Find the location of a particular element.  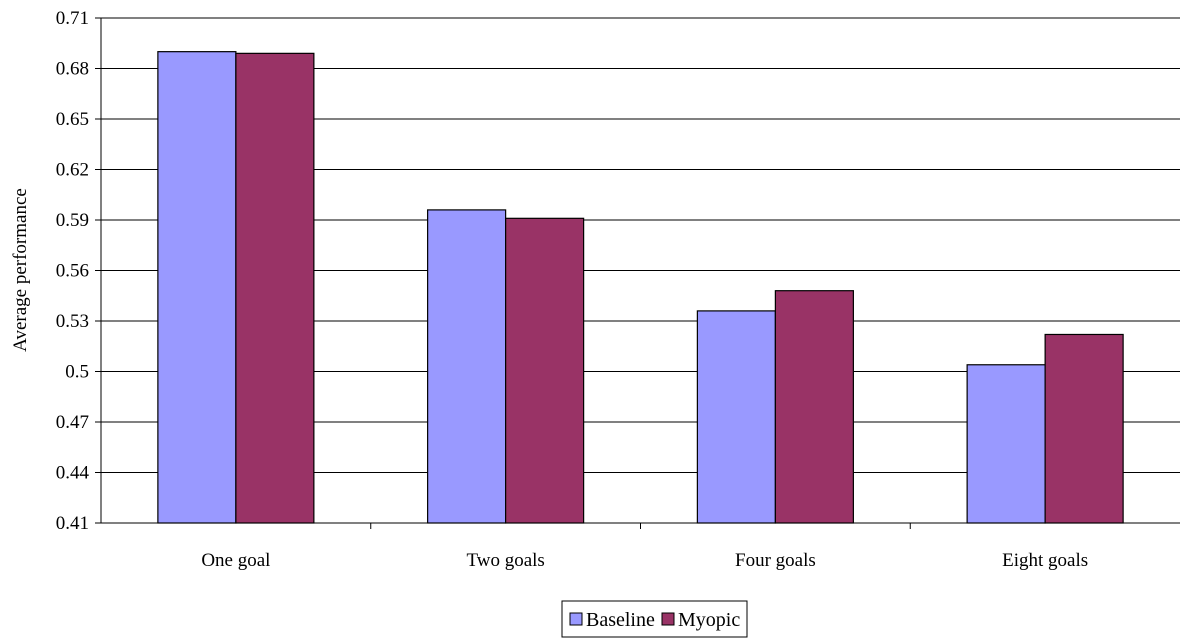

y-tick-label: 0.53 is located at coordinates (72, 321).